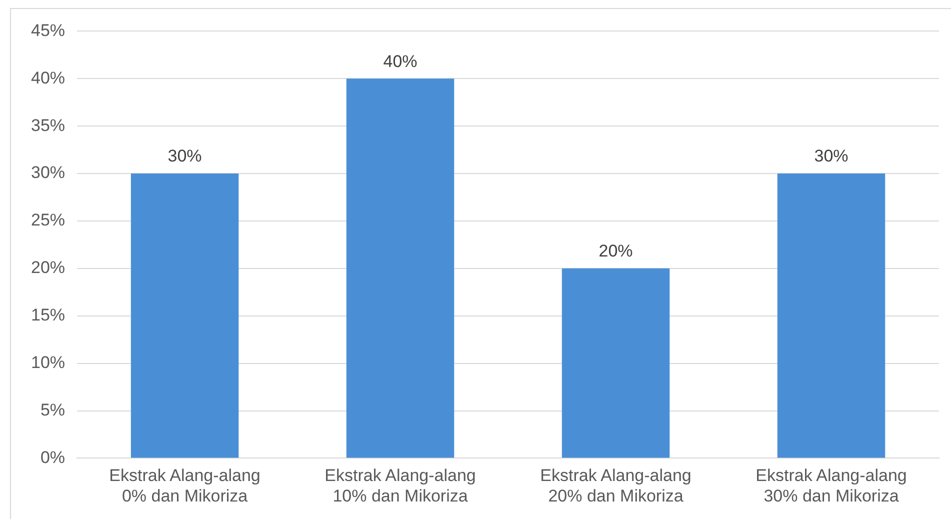 This screenshot has width=951, height=519. I want to click on x-tick-label: Ekstrak Alang-alang 30% dan Mikoriza, so click(831, 486).